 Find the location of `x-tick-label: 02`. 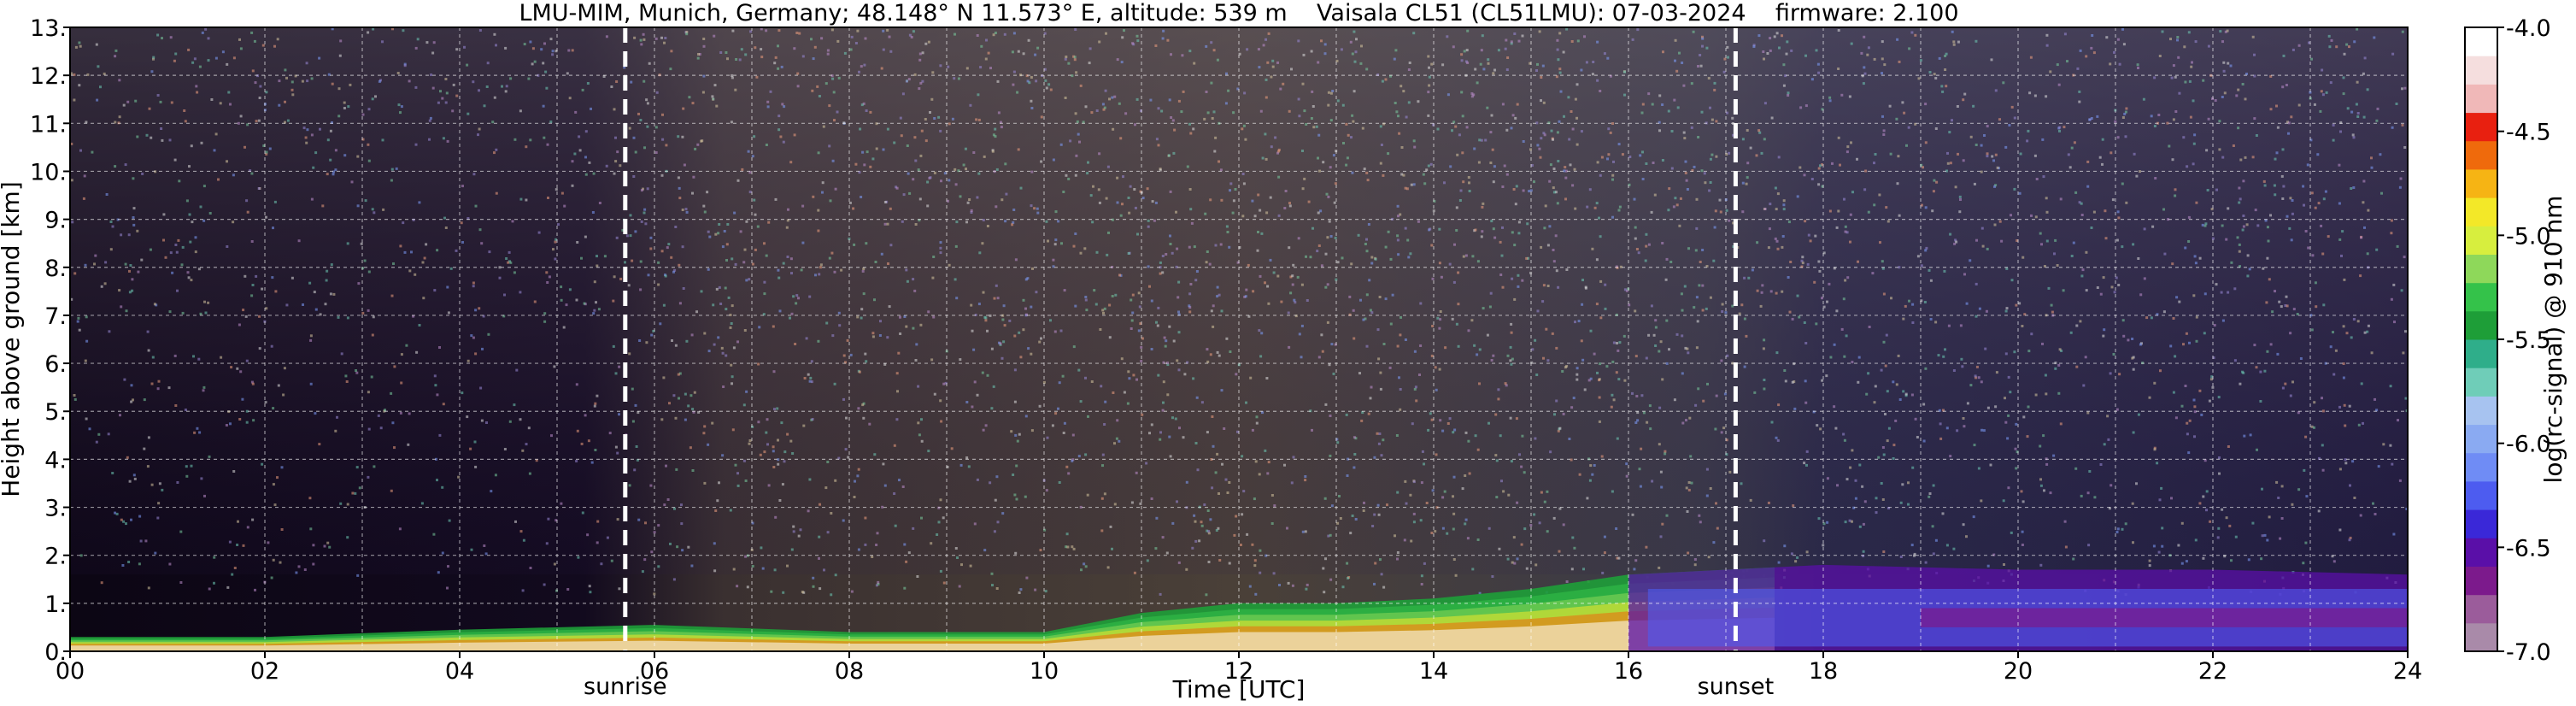

x-tick-label: 02 is located at coordinates (264, 671).